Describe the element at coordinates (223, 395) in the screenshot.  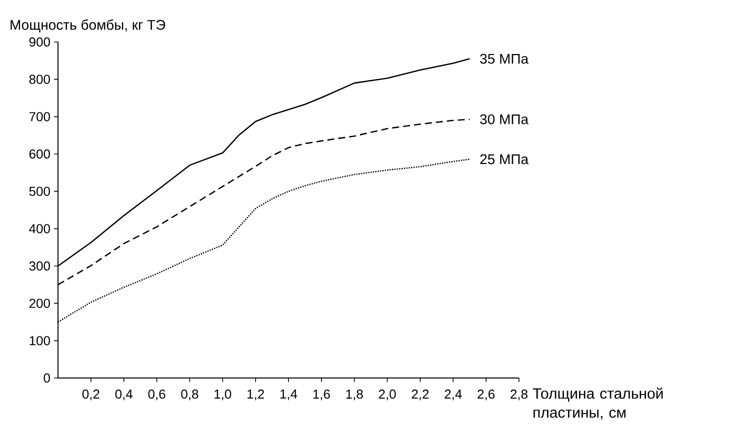
I see `x-tick-label: 1,0` at that location.